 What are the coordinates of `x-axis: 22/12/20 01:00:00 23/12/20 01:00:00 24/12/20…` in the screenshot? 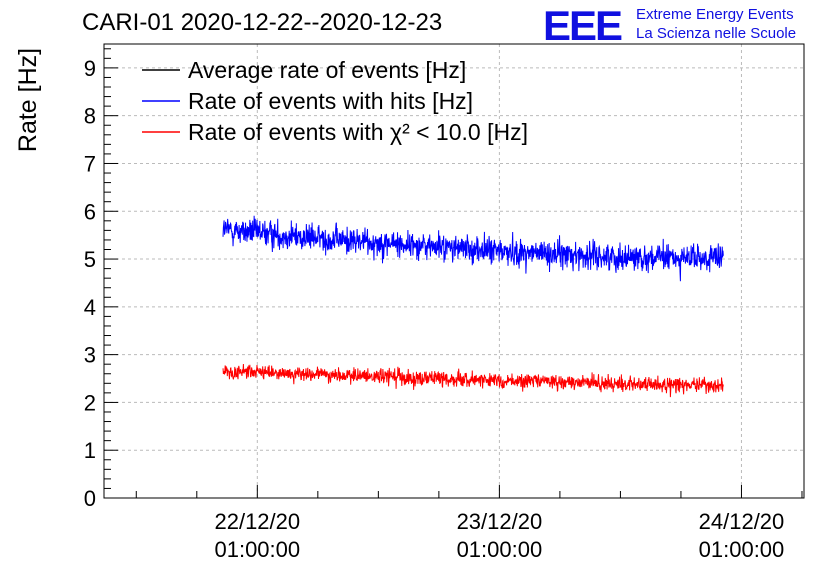 It's located at (469, 523).